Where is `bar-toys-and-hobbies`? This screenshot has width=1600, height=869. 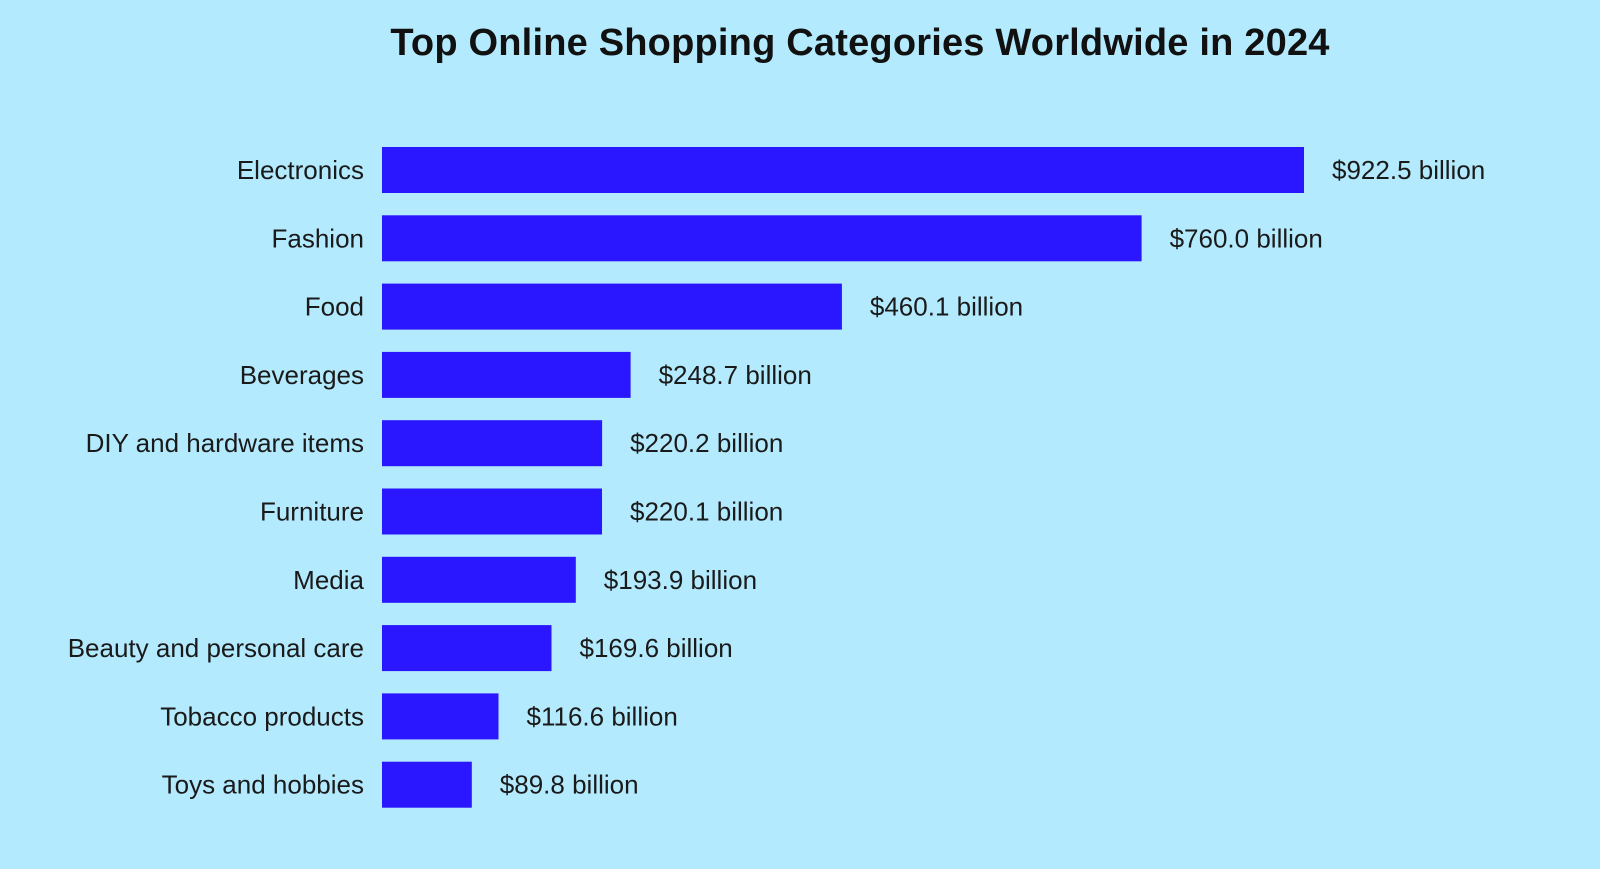 bar-toys-and-hobbies is located at coordinates (427, 784).